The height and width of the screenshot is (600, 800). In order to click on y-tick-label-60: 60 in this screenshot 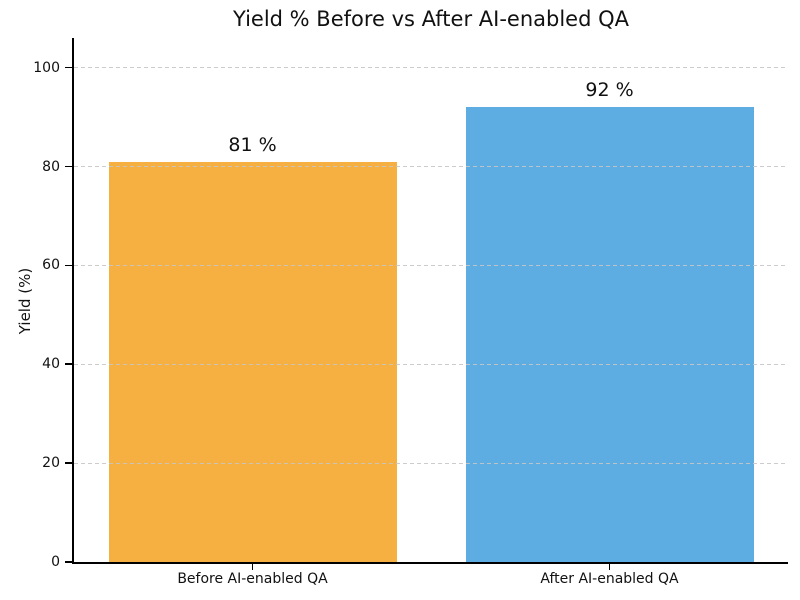, I will do `click(51, 265)`.